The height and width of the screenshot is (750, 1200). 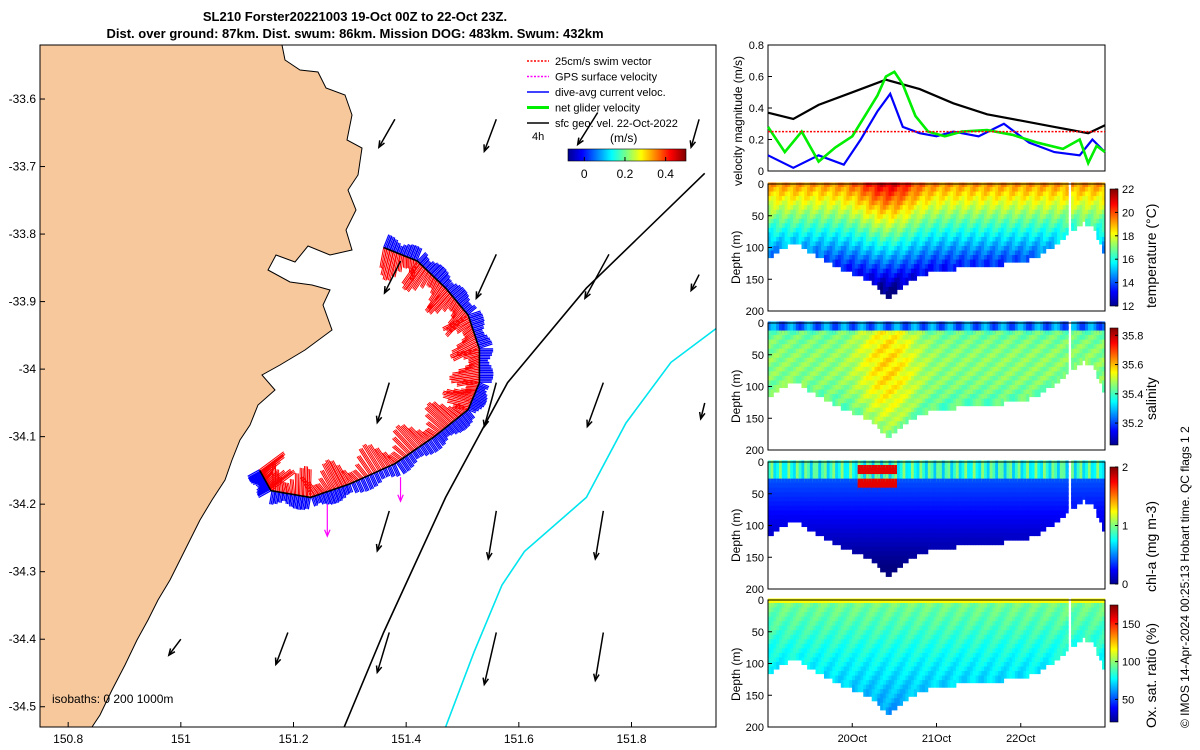 What do you see at coordinates (379, 420) in the screenshot?
I see `geo-arrow-head` at bounding box center [379, 420].